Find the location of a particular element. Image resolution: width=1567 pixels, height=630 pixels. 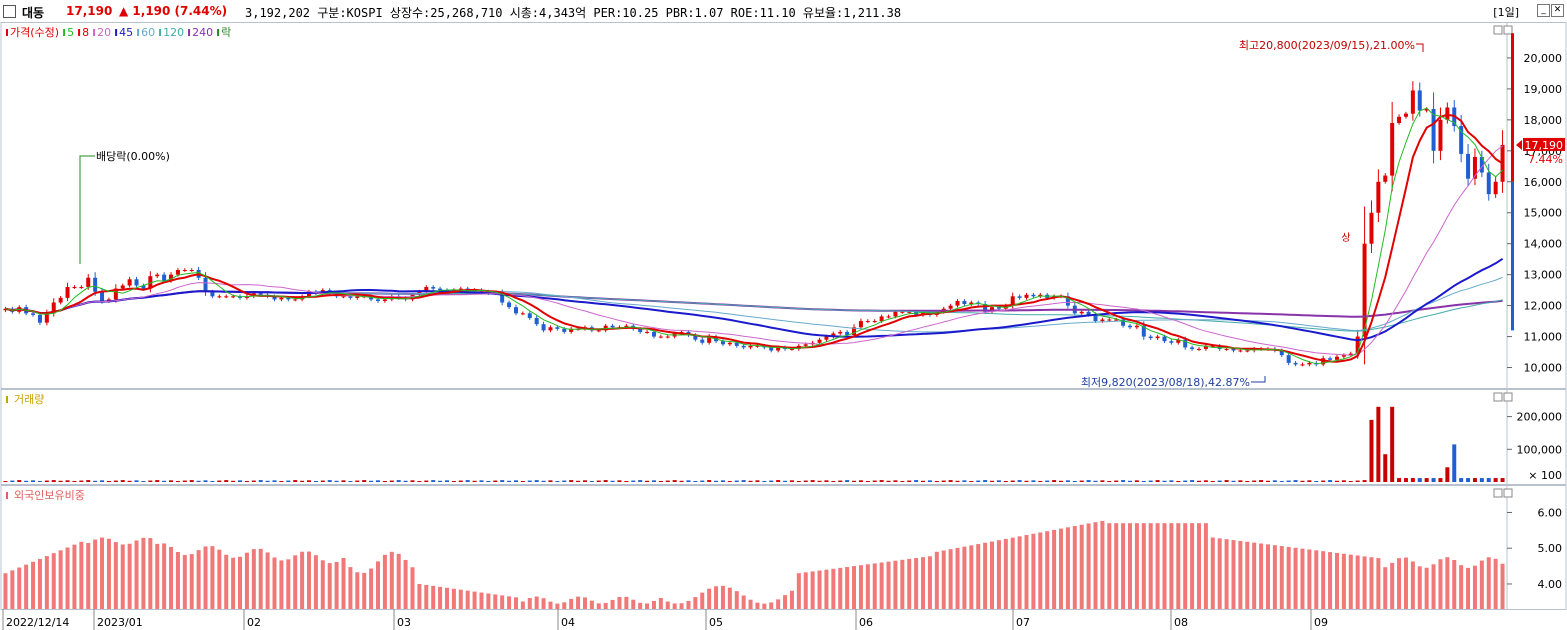

high-arrow is located at coordinates (1420, 47).